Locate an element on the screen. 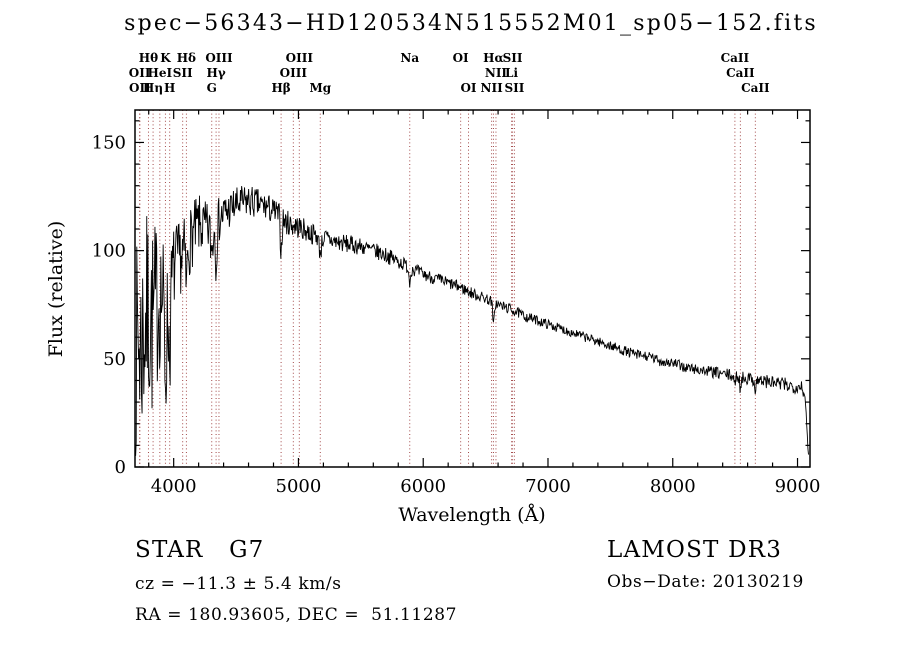 The width and height of the screenshot is (900, 649). x-tick-label: 4000 is located at coordinates (174, 486).